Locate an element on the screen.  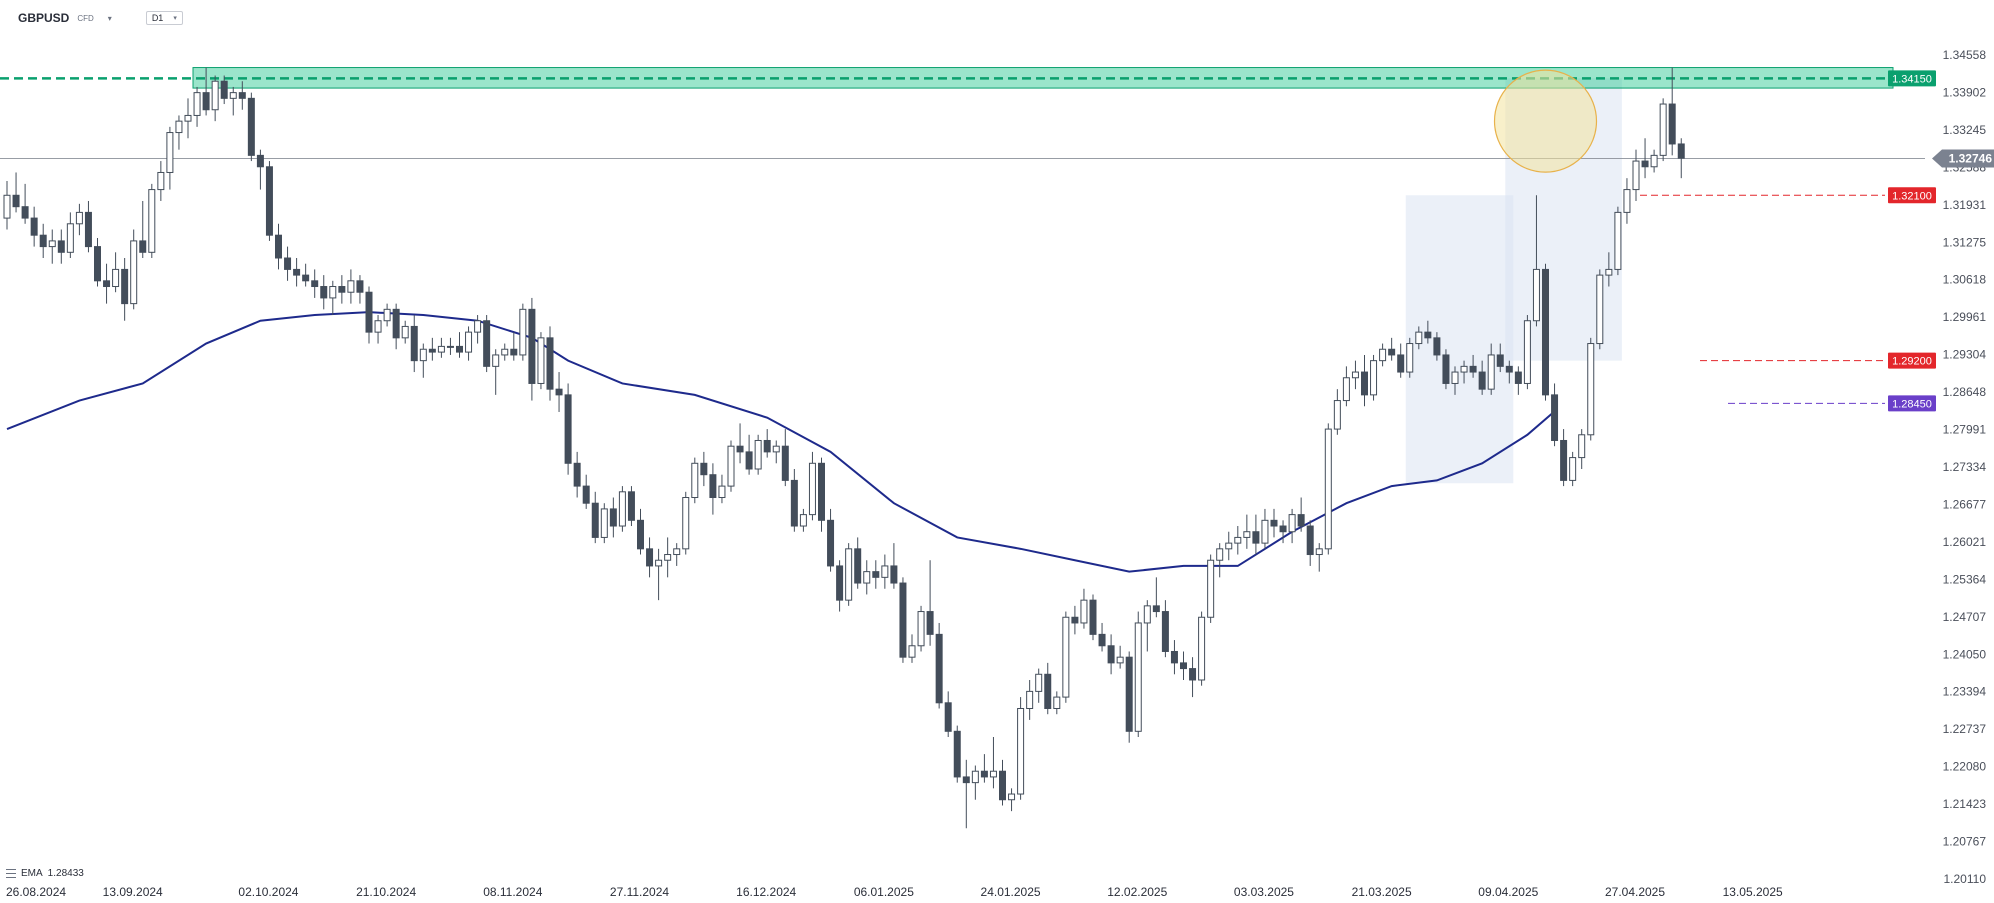
timeframe-select: D1 ▾ is located at coordinates (164, 18).